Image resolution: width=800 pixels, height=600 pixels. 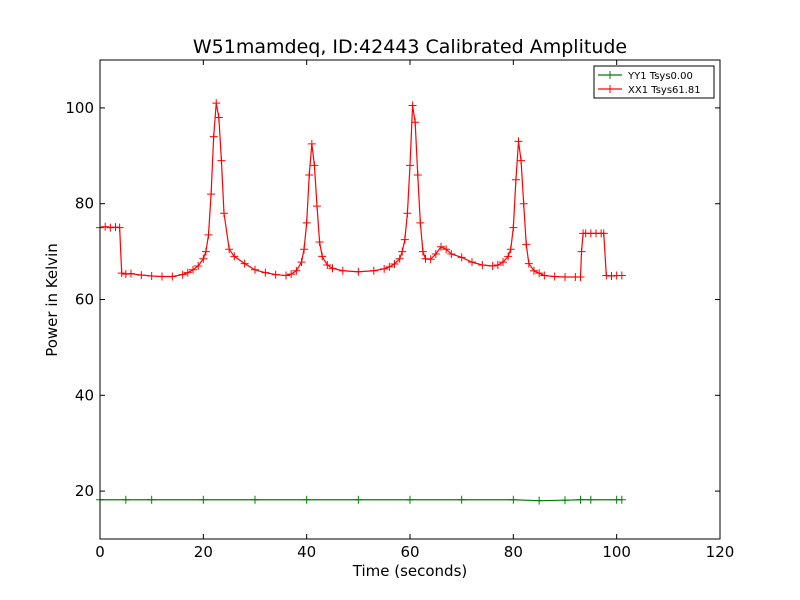 What do you see at coordinates (616, 552) in the screenshot?
I see `x-tick-label: 100` at bounding box center [616, 552].